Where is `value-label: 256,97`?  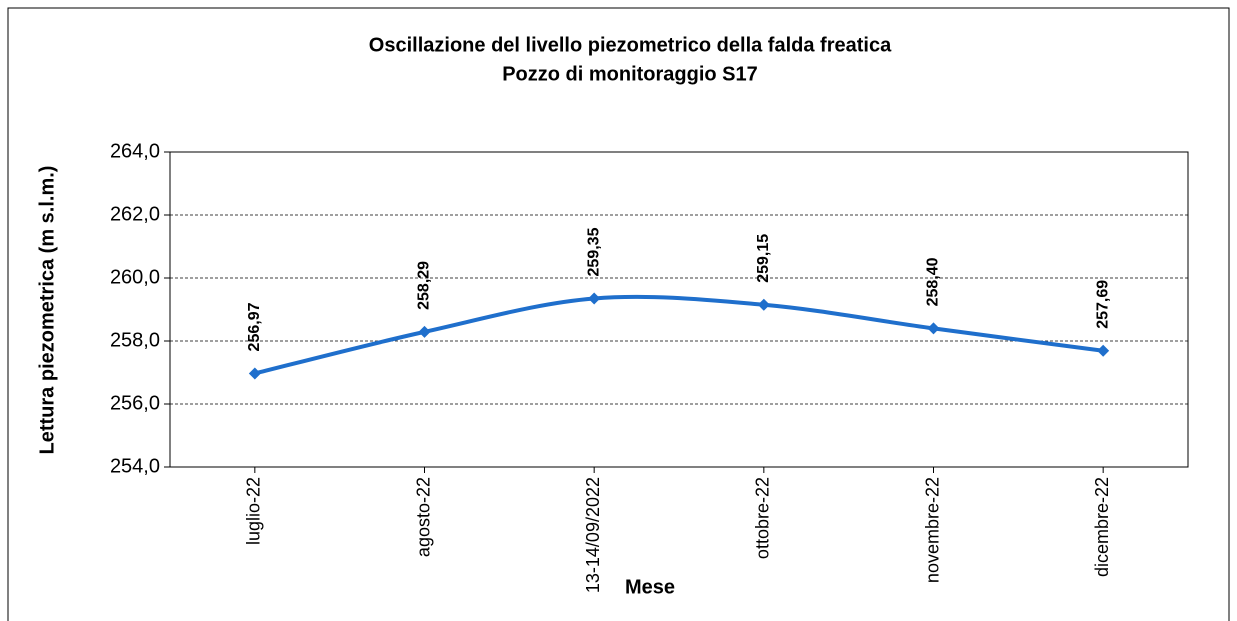
value-label: 256,97 is located at coordinates (254, 326).